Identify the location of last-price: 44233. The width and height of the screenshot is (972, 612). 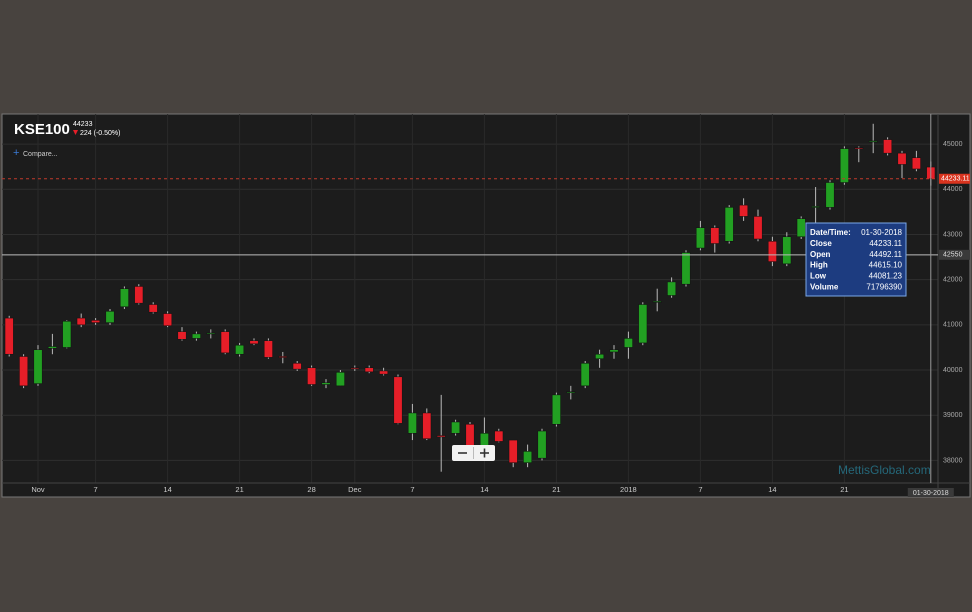
(83, 124).